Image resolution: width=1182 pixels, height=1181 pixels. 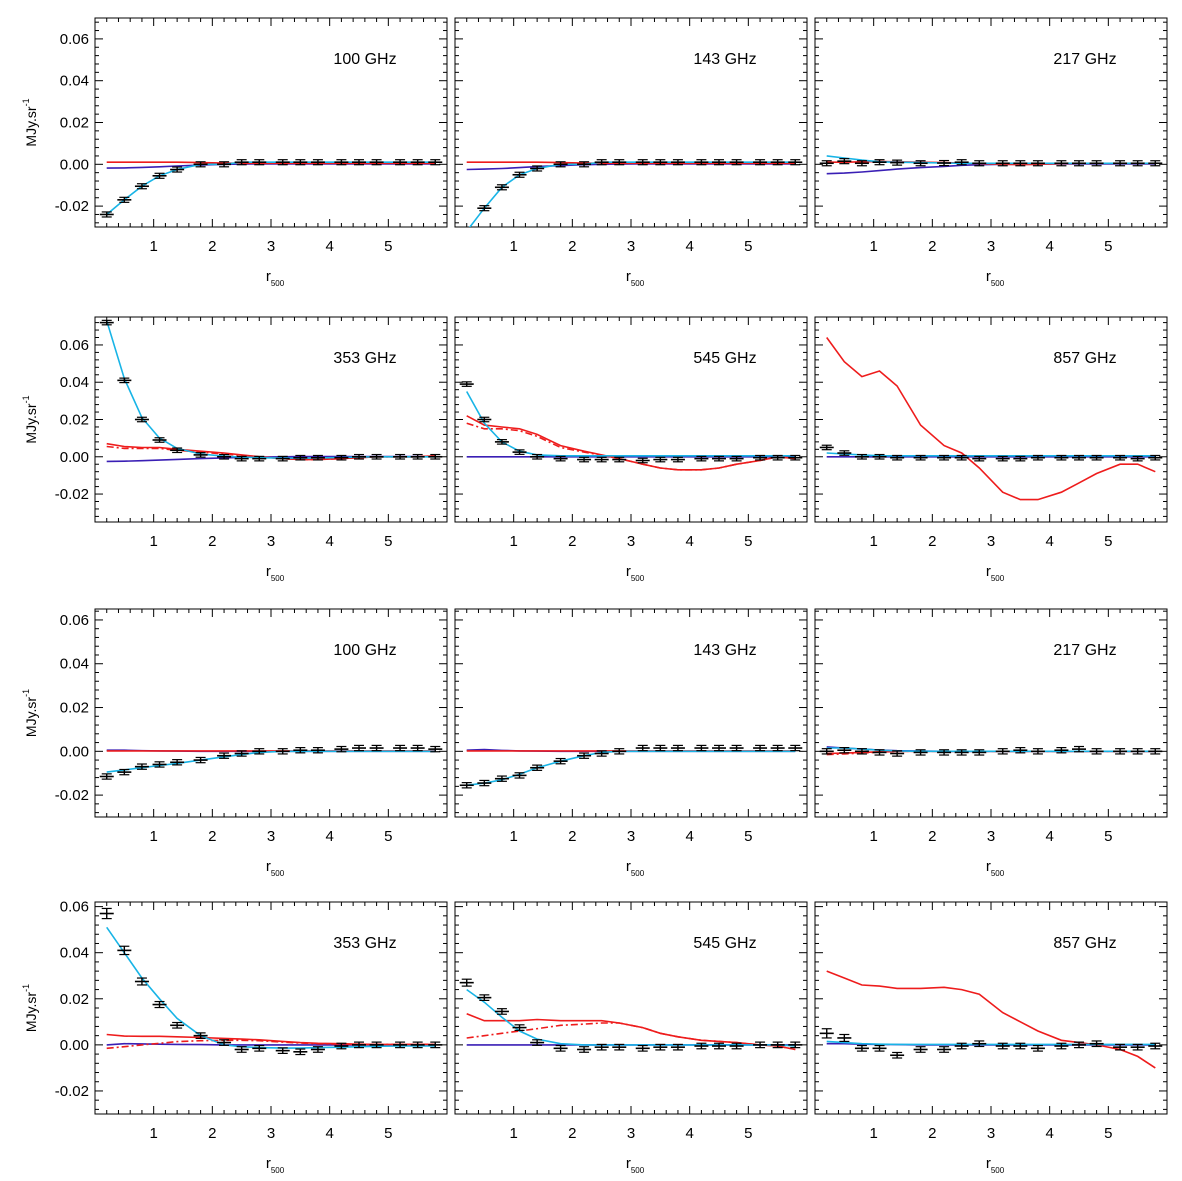 I want to click on panel-2-x-axis-label-sub: 500, so click(x=638, y=283).